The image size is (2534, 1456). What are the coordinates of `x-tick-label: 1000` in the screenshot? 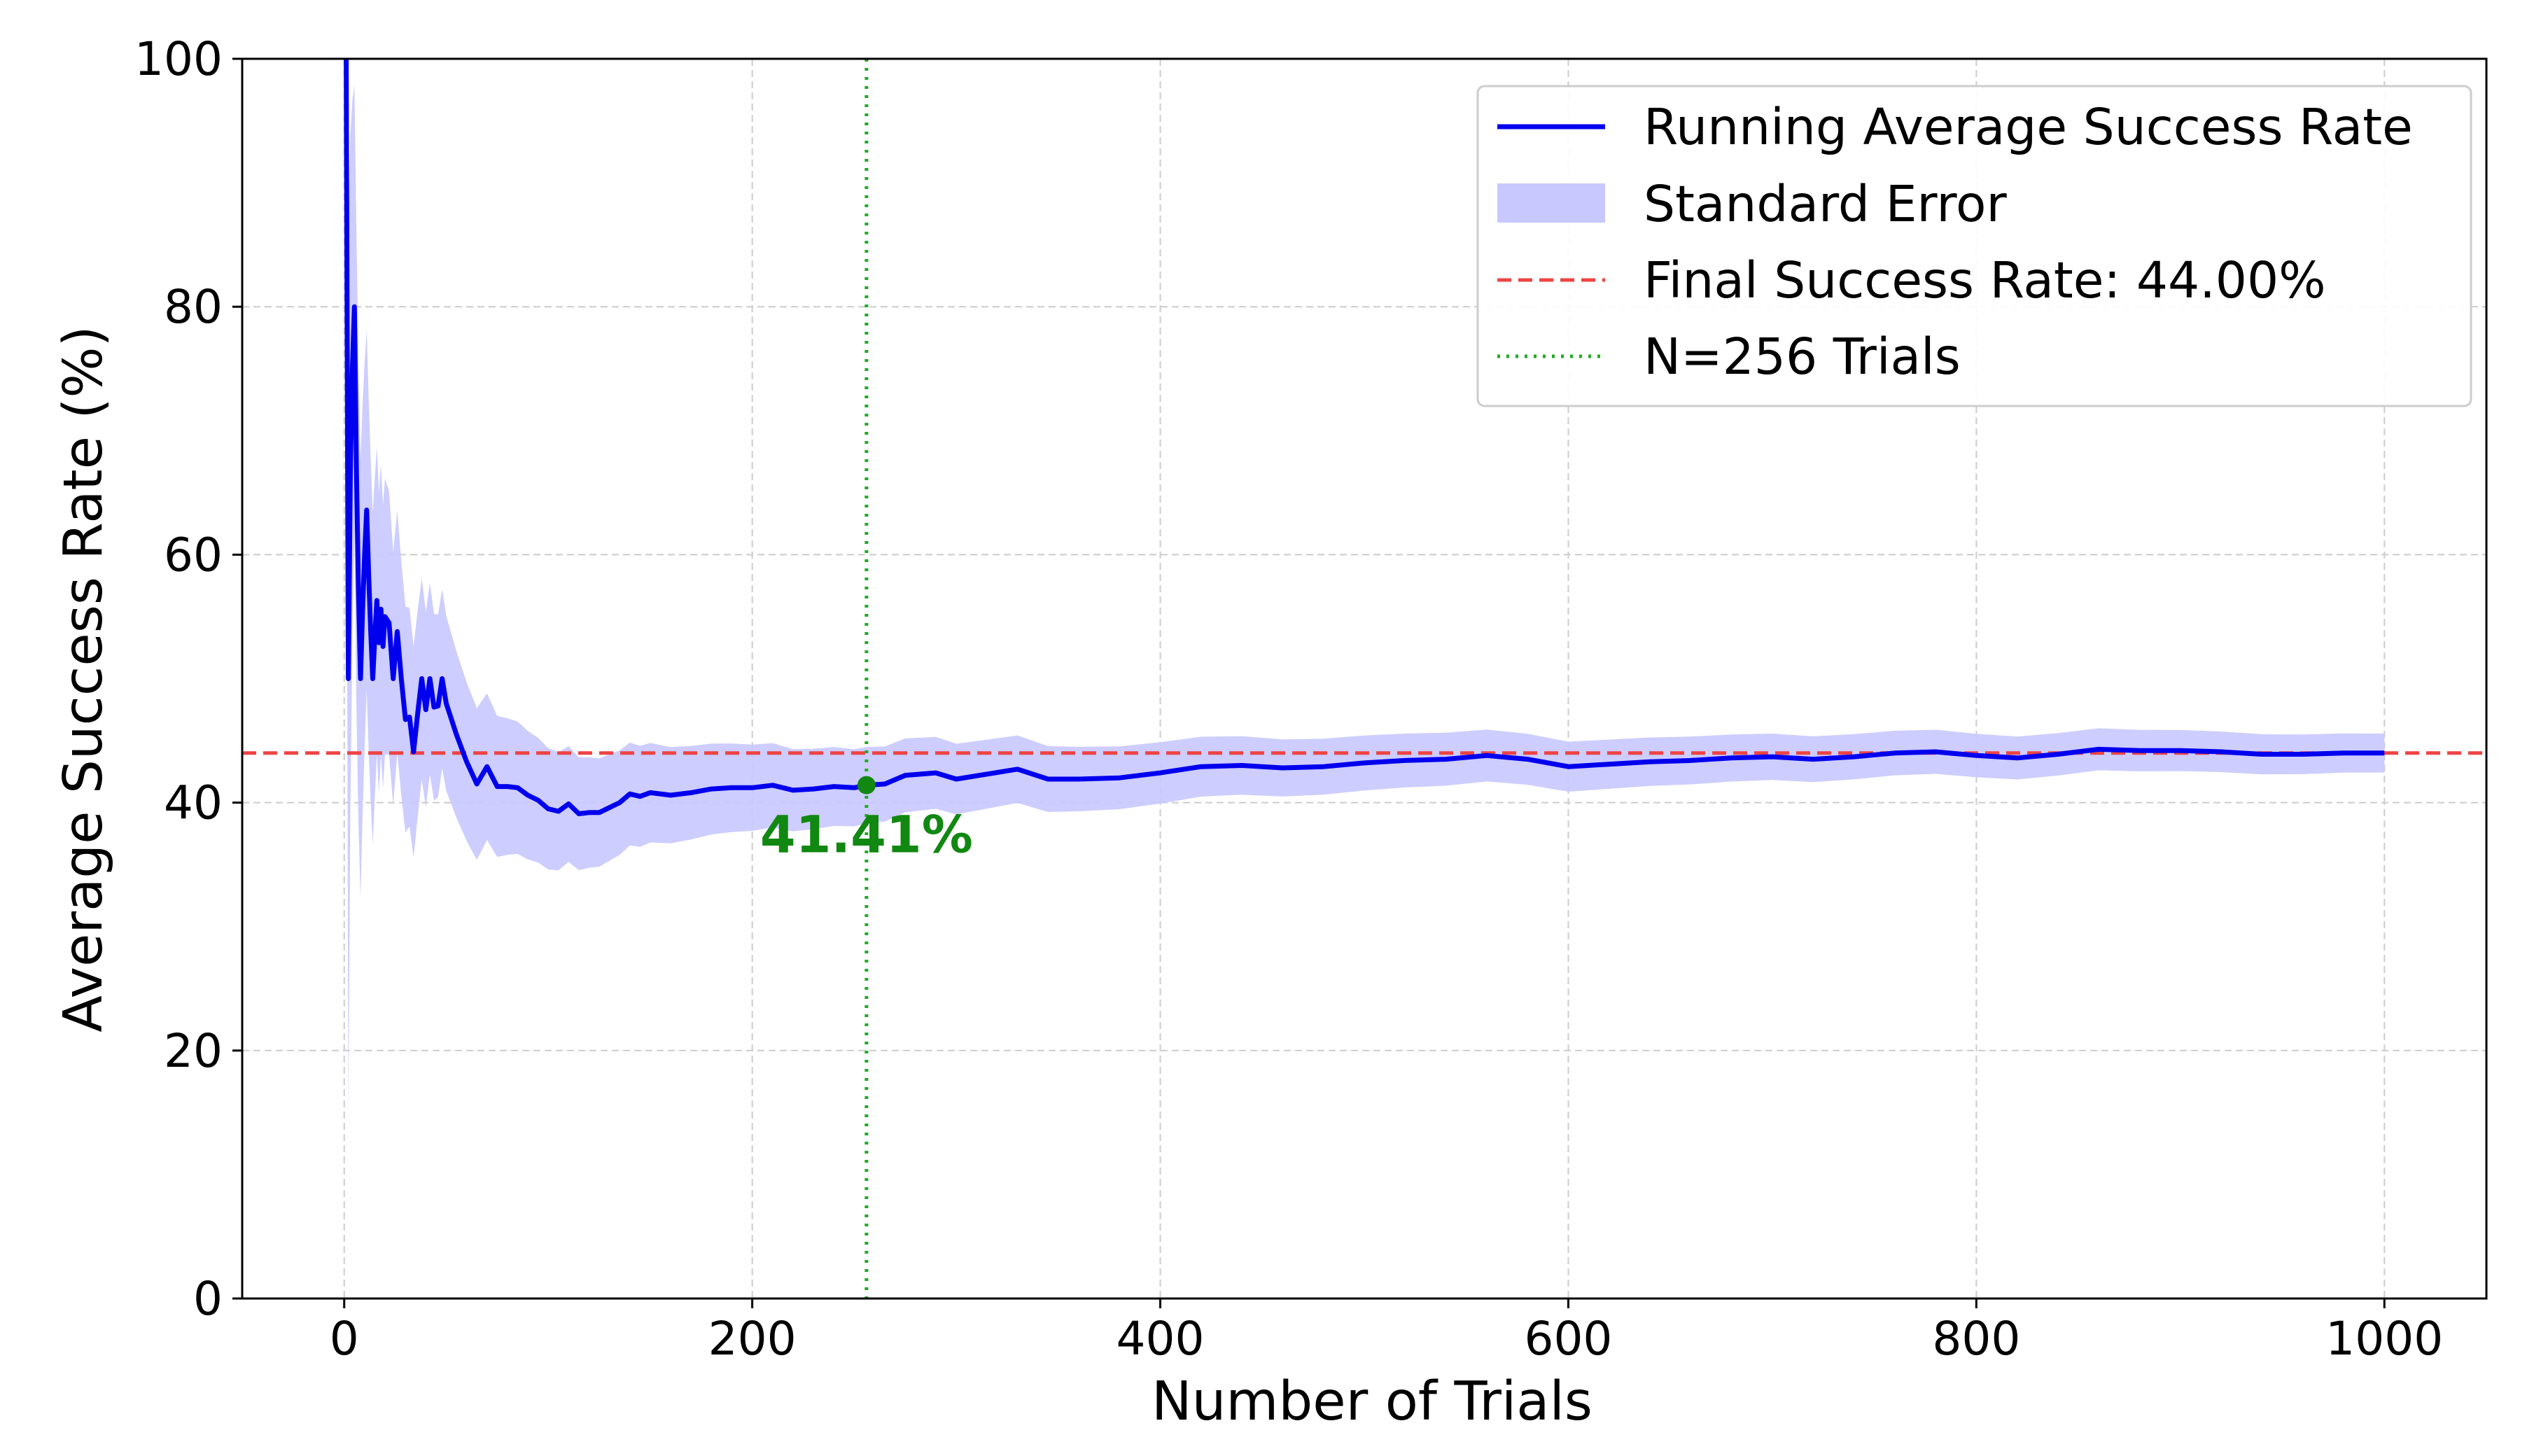 It's located at (2384, 1339).